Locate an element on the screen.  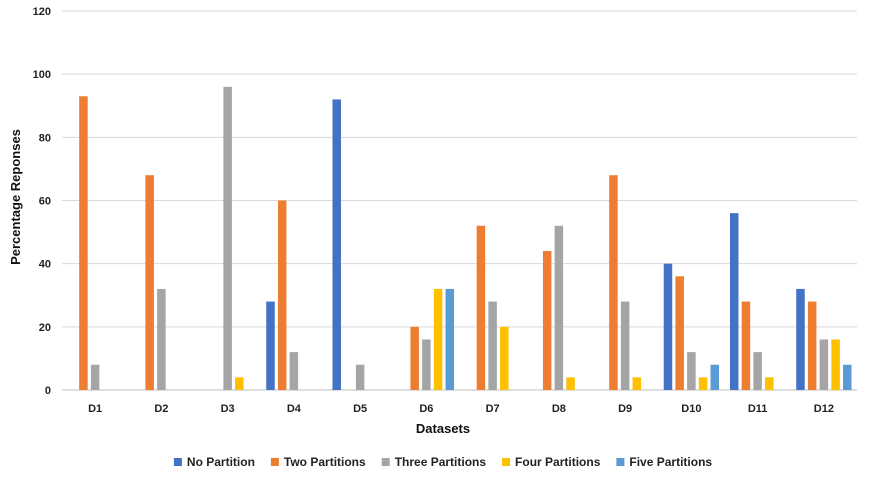
x-axis-ticks: D1 D2 D3 D4 D5 D6 D7 D8 D9 D10 D11 D12 is located at coordinates (461, 409).